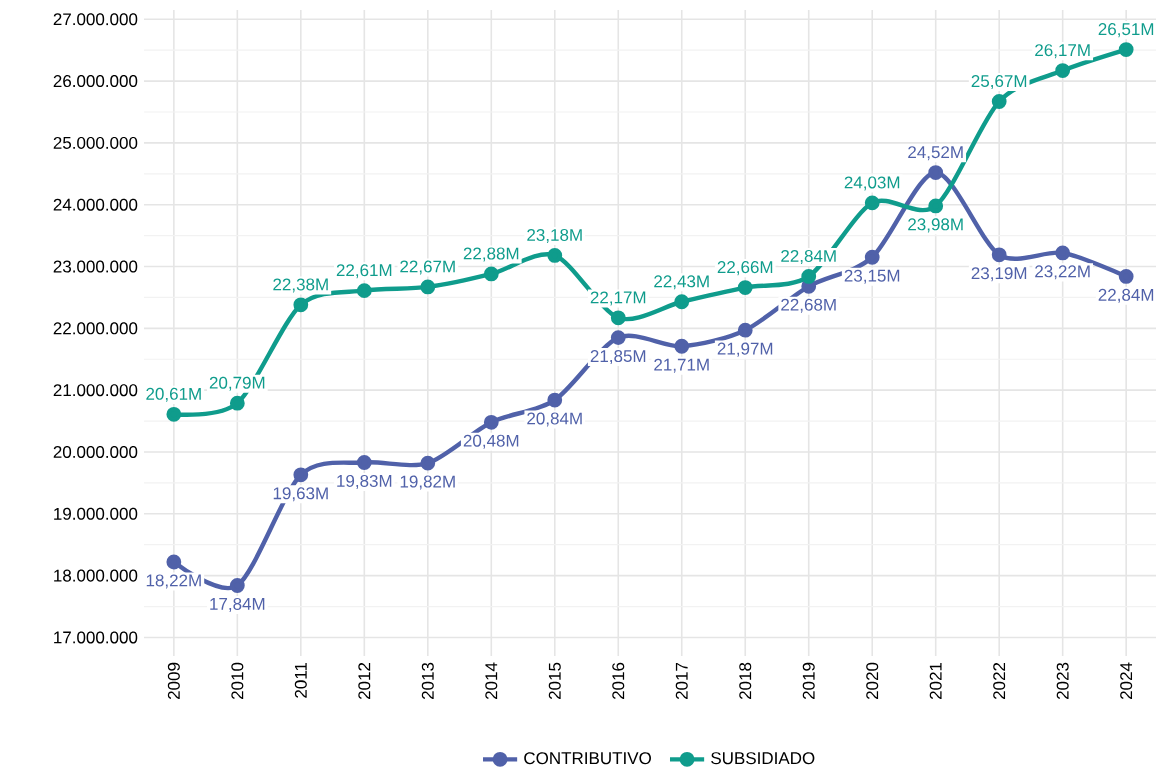  Describe the element at coordinates (1062, 681) in the screenshot. I see `x-tick-label: 2023` at that location.